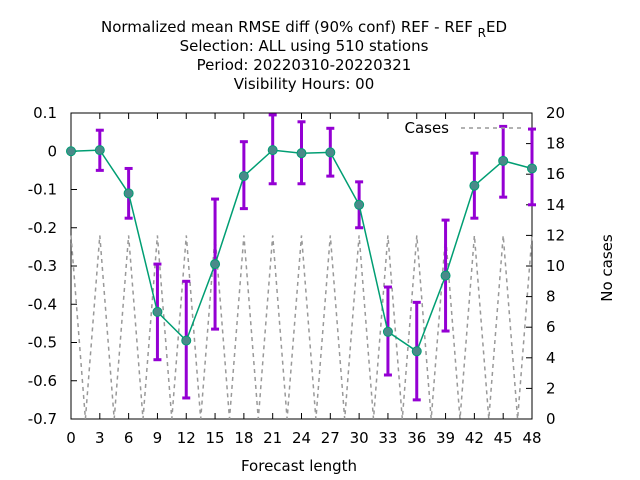 This screenshot has width=640, height=480. What do you see at coordinates (551, 358) in the screenshot?
I see `y2-tick-label: 4` at bounding box center [551, 358].